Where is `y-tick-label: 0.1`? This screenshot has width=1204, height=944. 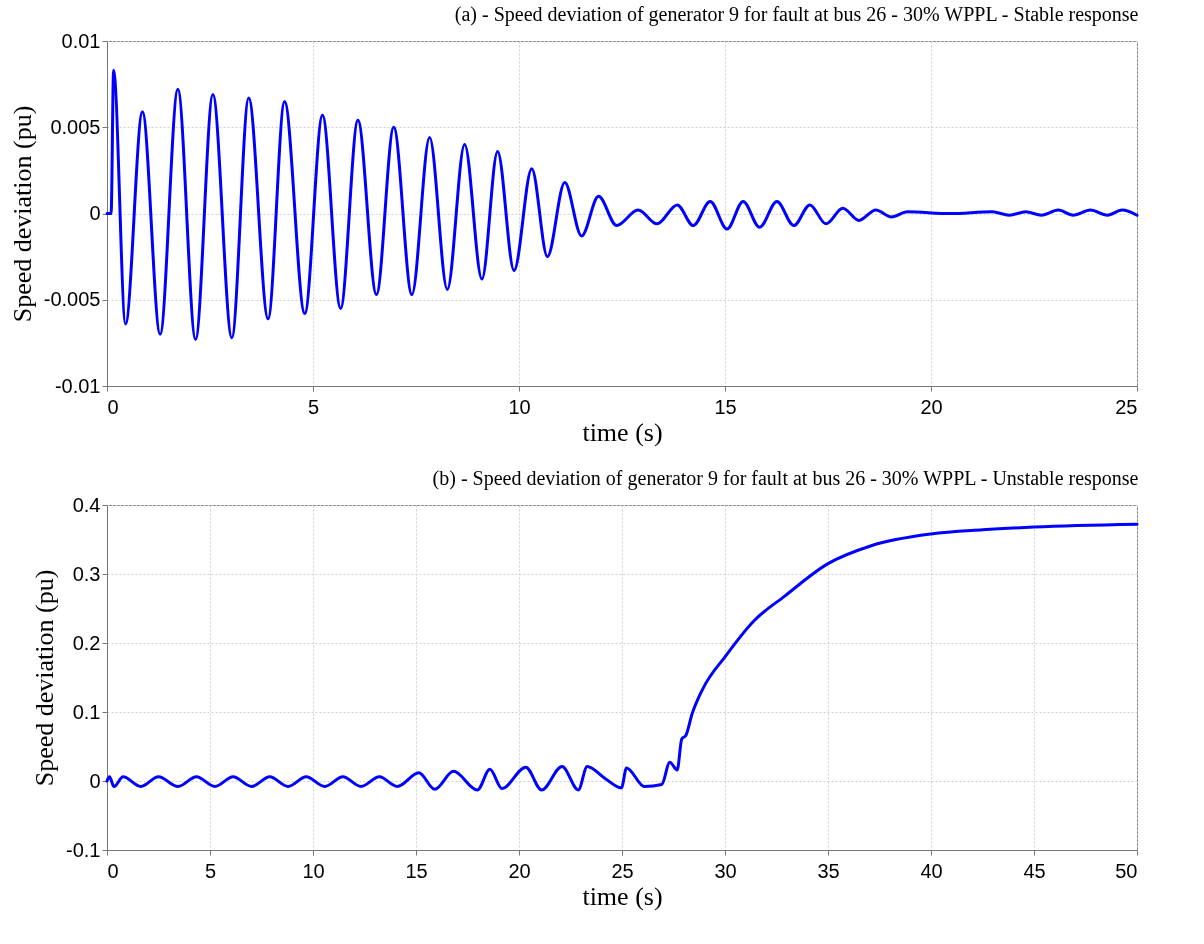 y-tick-label: 0.1 is located at coordinates (86, 711).